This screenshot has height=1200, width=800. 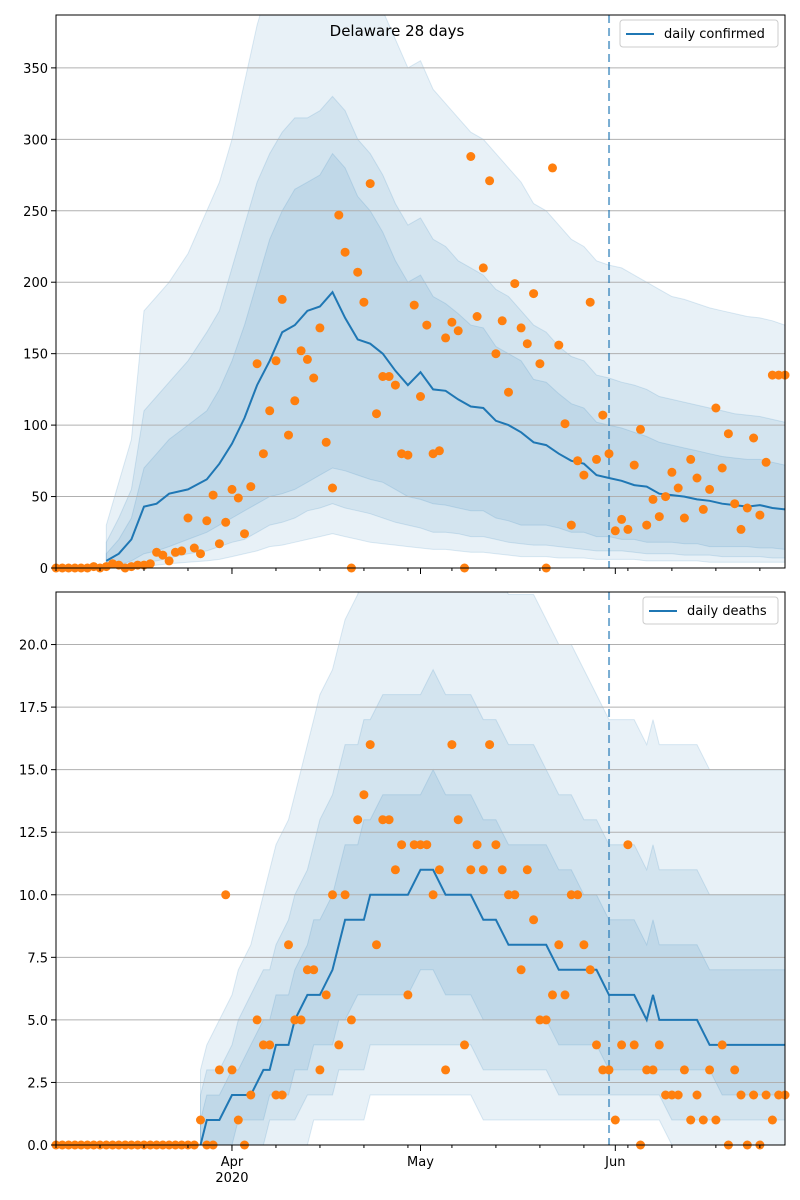 I want to click on x-tick-label: Apr, so click(x=232, y=1162).